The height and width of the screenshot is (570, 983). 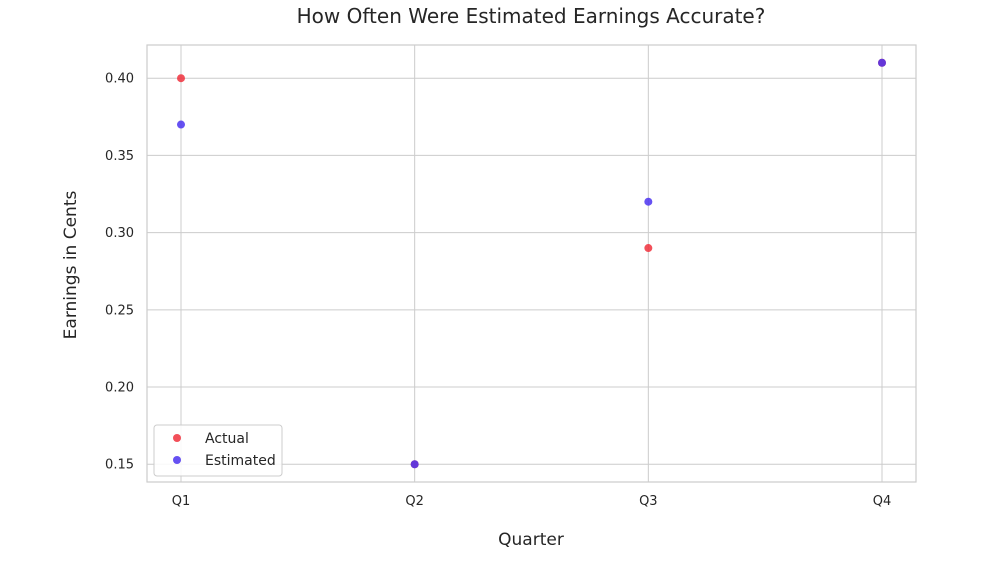 What do you see at coordinates (648, 501) in the screenshot?
I see `x-tick-label: Q3` at bounding box center [648, 501].